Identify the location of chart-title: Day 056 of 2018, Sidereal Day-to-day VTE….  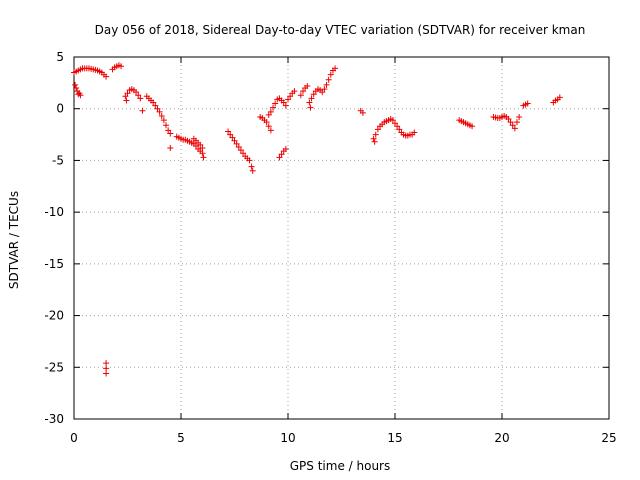
(340, 30).